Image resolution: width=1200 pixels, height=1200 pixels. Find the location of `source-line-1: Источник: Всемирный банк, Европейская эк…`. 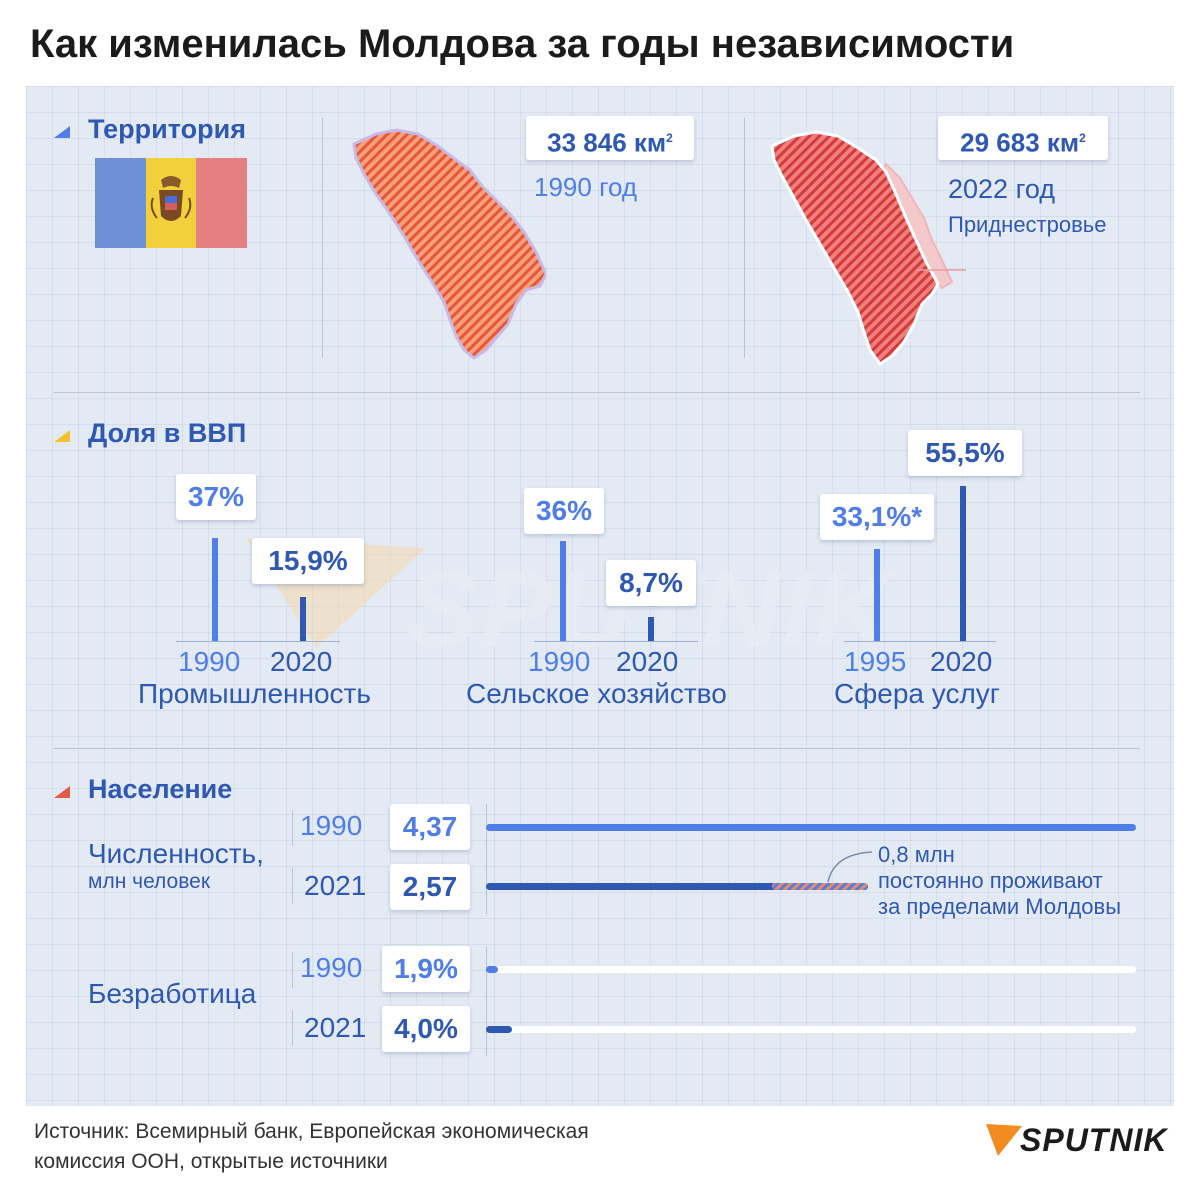

source-line-1: Источник: Всемирный банк, Европейская эк… is located at coordinates (311, 1131).